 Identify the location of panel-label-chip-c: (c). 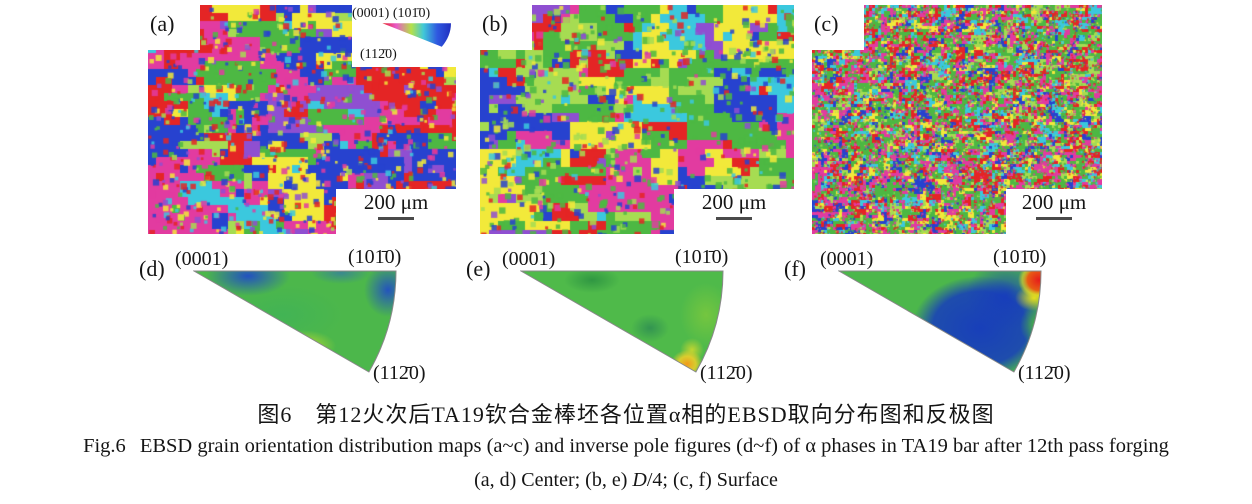
(838, 27).